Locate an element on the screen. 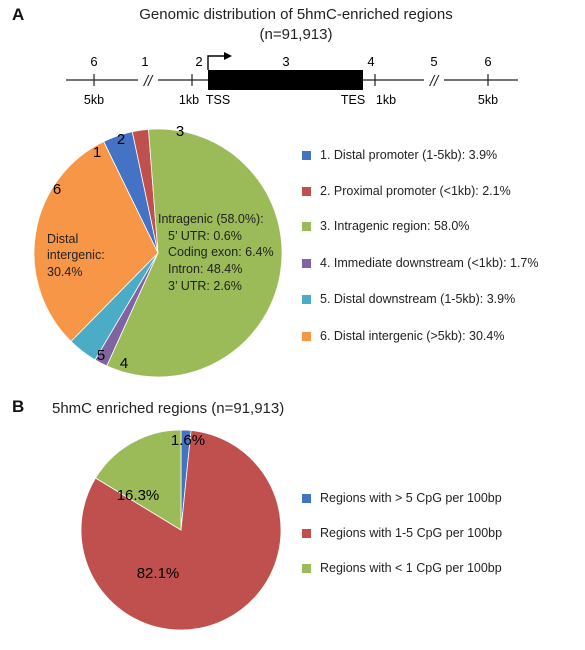 This screenshot has width=585, height=650. legend-a-label-1: 1. Distal promoter (1-5kb): 3.9% is located at coordinates (409, 155).